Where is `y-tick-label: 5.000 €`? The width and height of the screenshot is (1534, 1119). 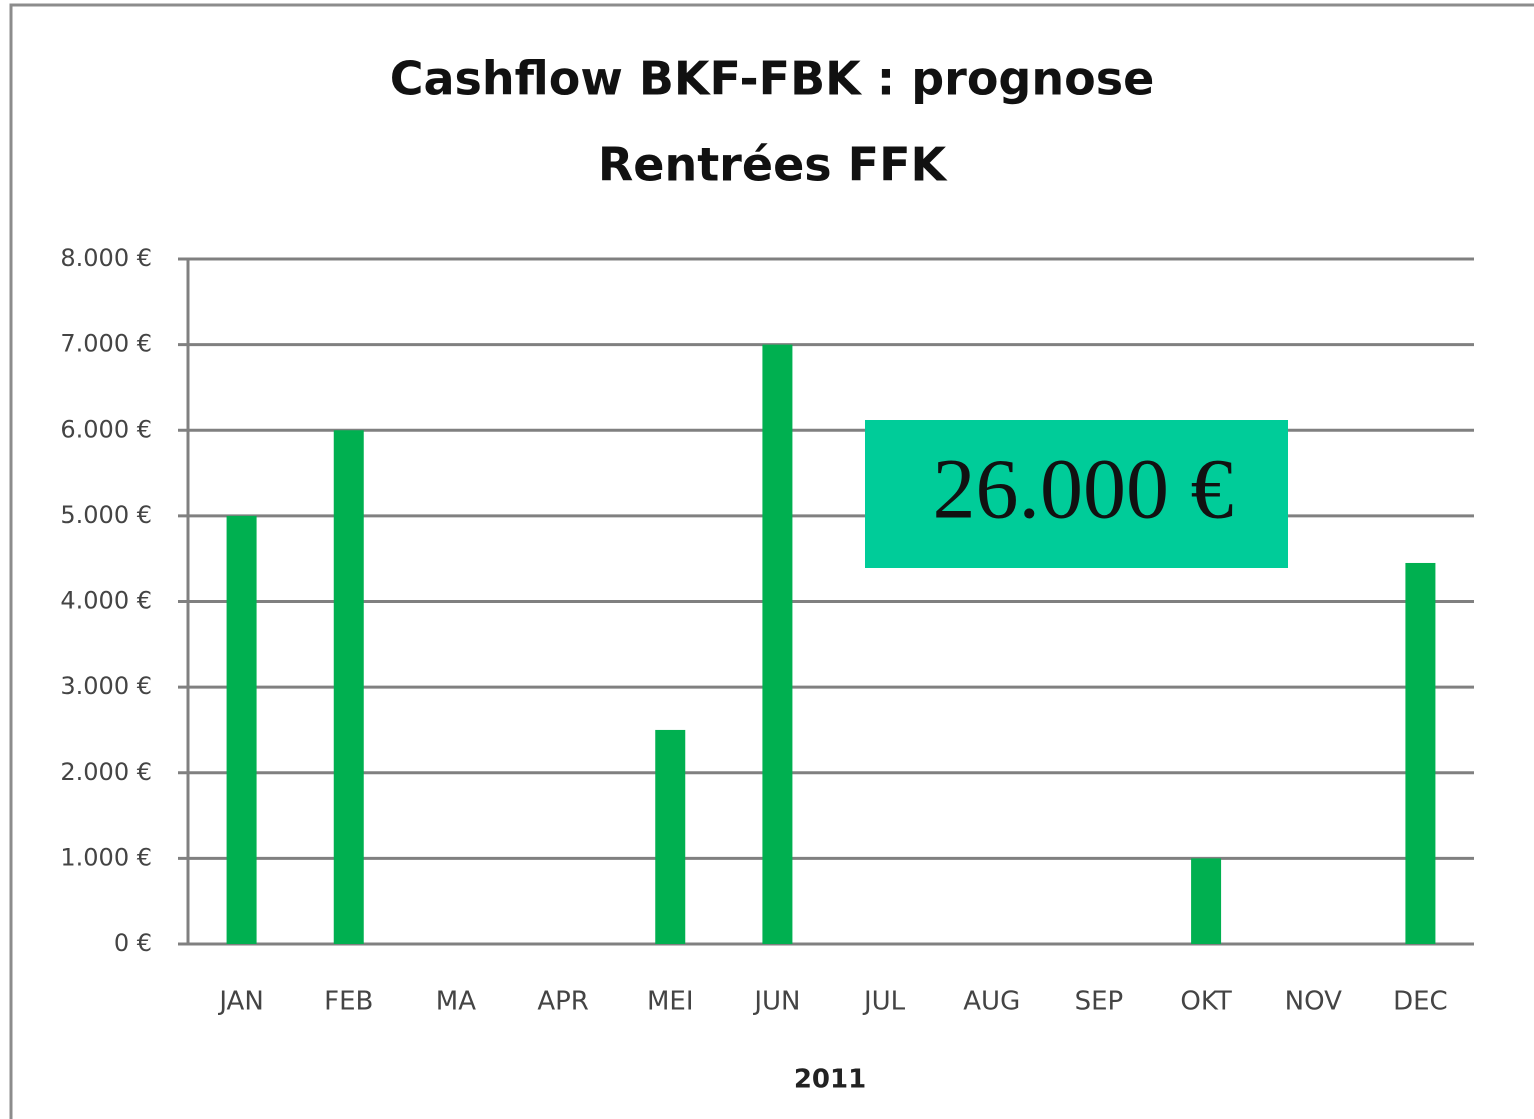 y-tick-label: 5.000 € is located at coordinates (106, 515).